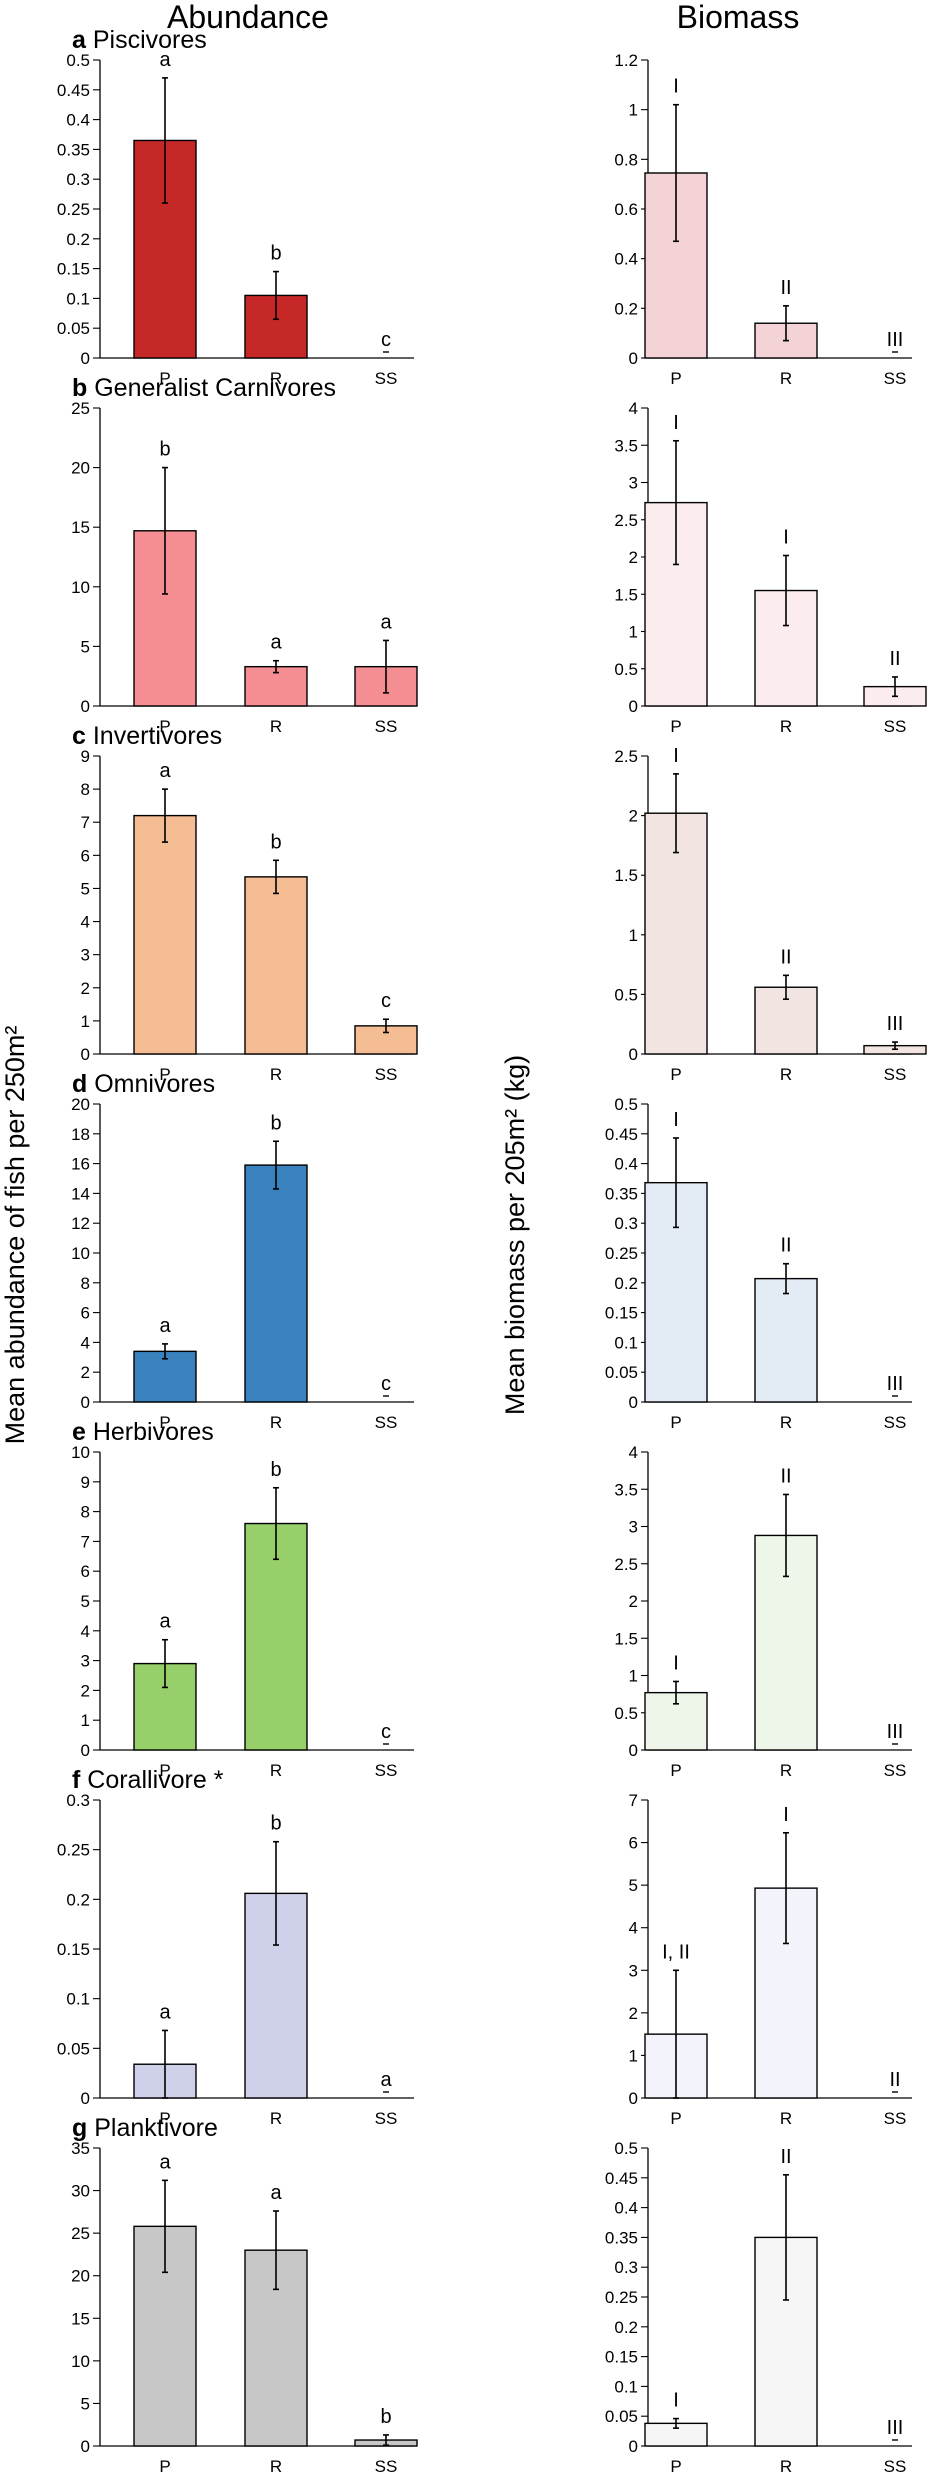 The height and width of the screenshot is (2479, 936). What do you see at coordinates (244, 2307) in the screenshot?
I see `abundance-chart: 0 5 10 15 20 25 30 35 a Pa Rb SS` at bounding box center [244, 2307].